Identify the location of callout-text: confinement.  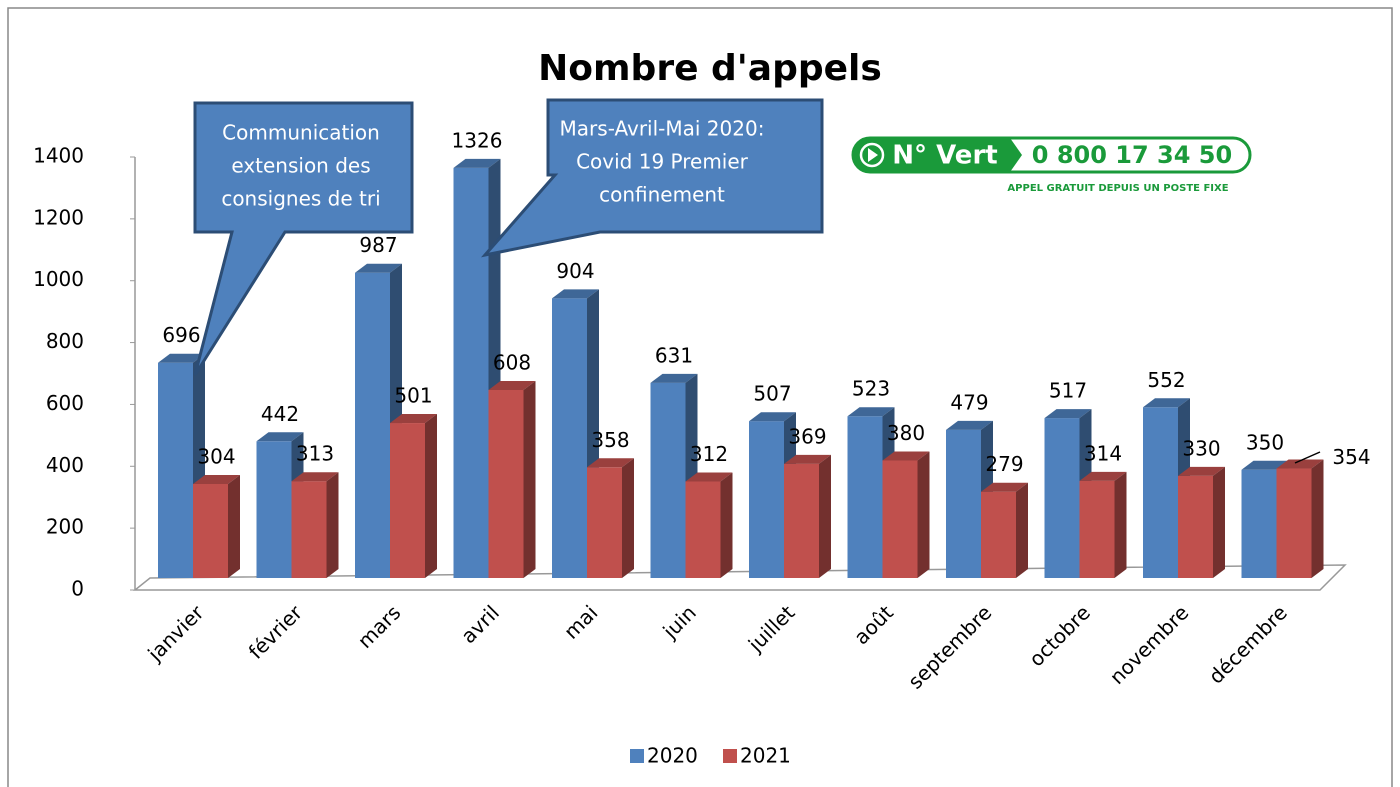
(662, 195).